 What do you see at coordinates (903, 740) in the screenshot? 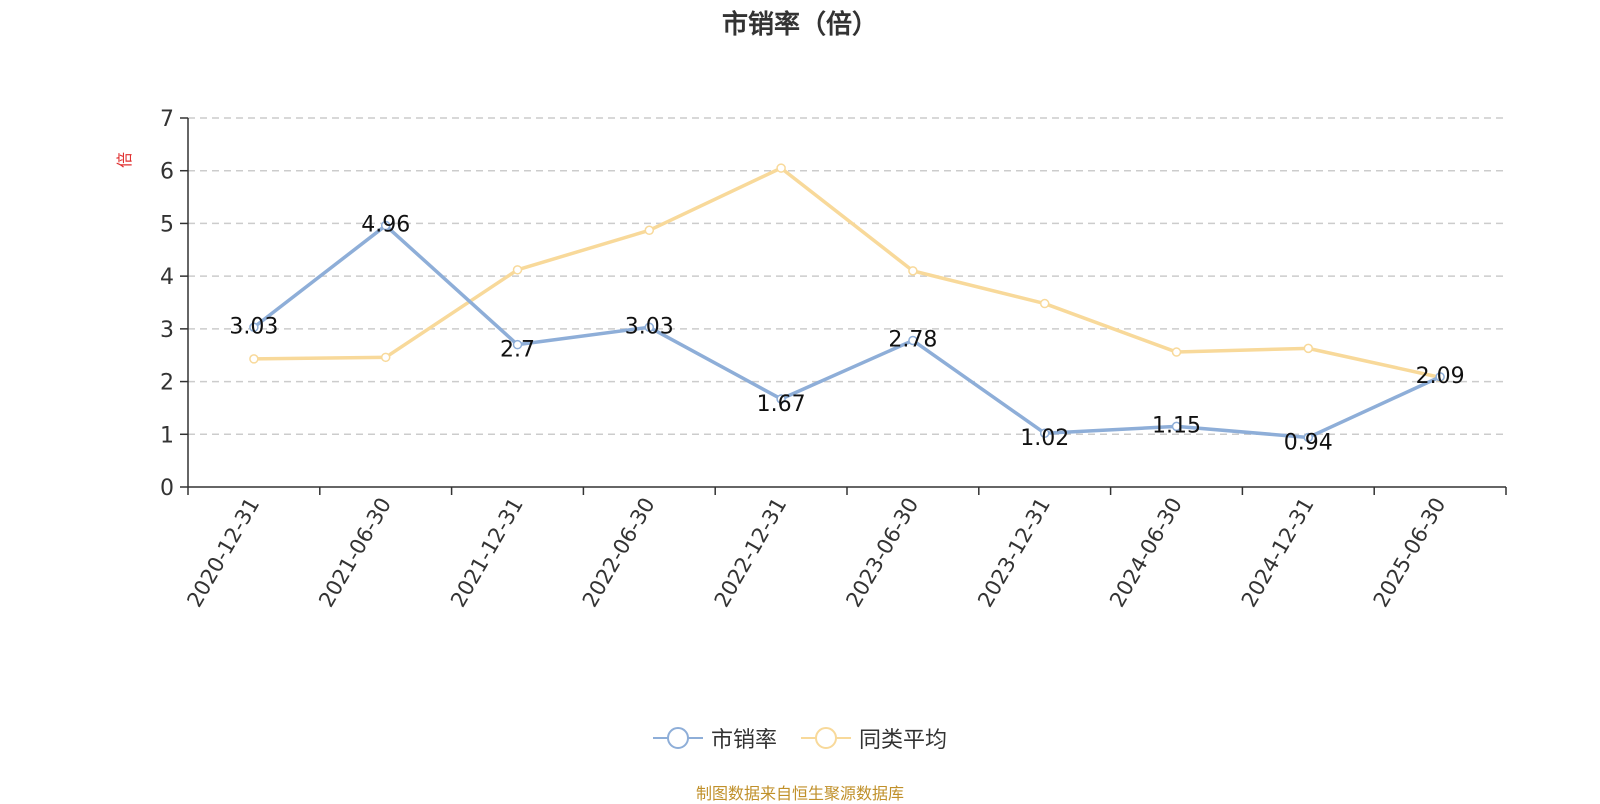
I see `legend-label-series-2: 同类平均` at bounding box center [903, 740].